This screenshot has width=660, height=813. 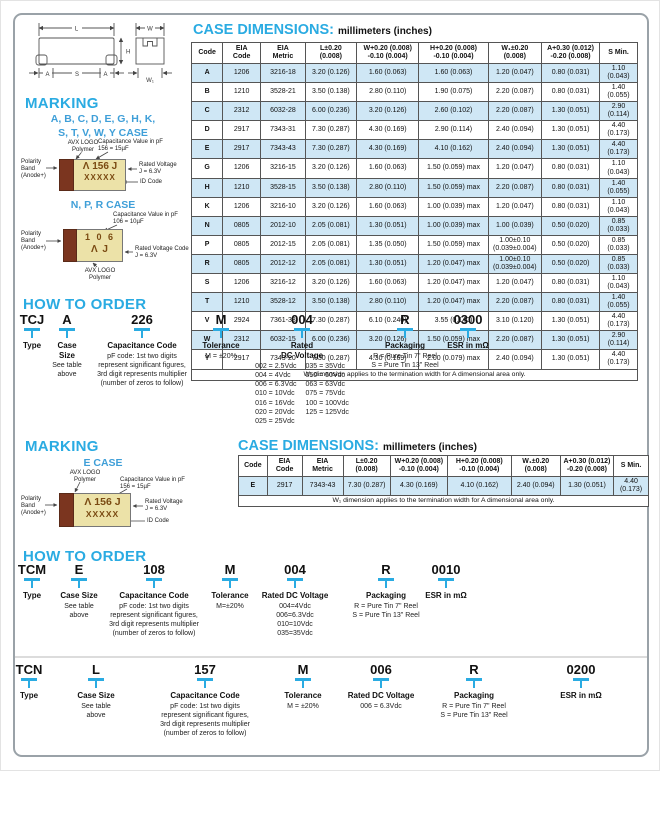 What do you see at coordinates (33, 506) in the screenshot?
I see `chip3-polarity-label: Polarity Band (Anode+)` at bounding box center [33, 506].